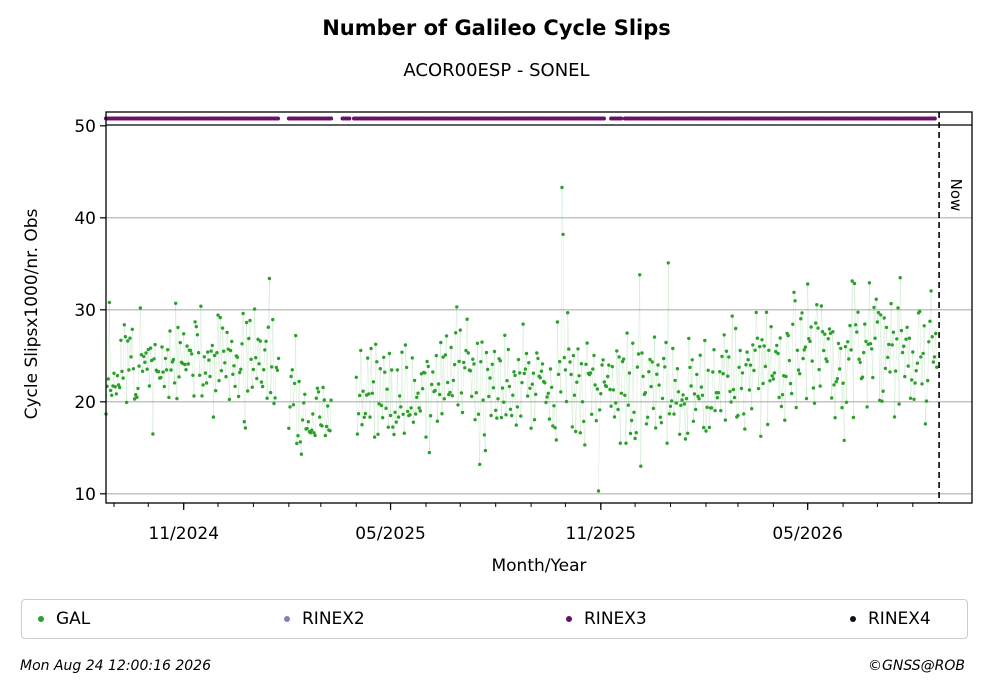 Image resolution: width=993 pixels, height=699 pixels. Describe the element at coordinates (324, 619) in the screenshot. I see `legend-item-rinex2: RINEX2` at that location.